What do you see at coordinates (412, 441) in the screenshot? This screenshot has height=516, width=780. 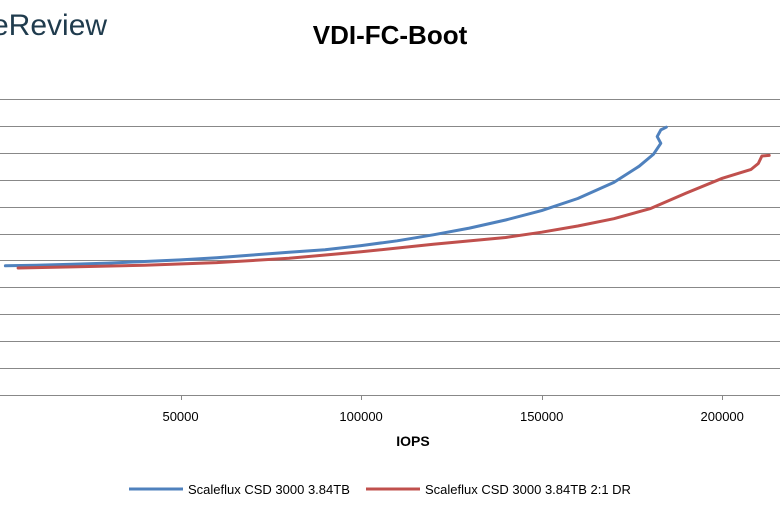 I see `x-axis-title: IOPS` at bounding box center [412, 441].